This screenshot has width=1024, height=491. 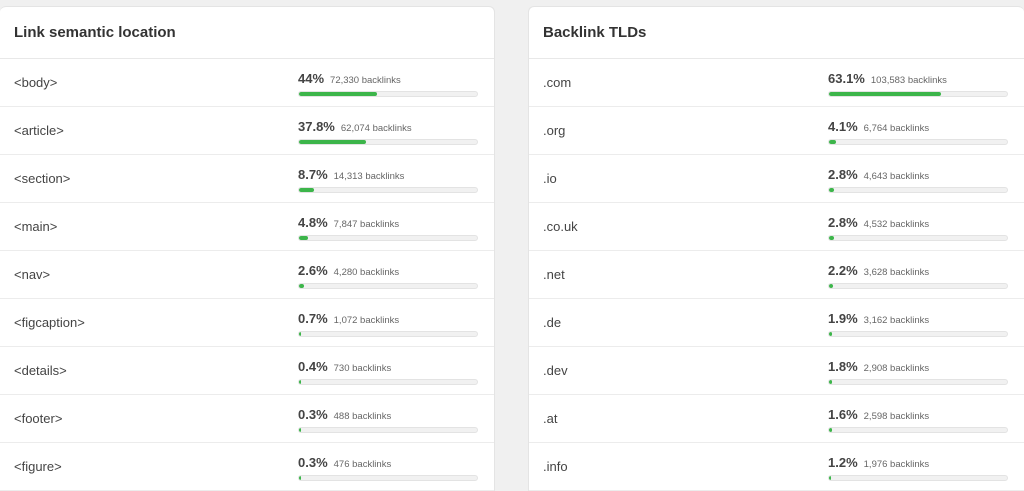 What do you see at coordinates (919, 78) in the screenshot?
I see `metric-text: 63.1% 103,583 backlinks` at bounding box center [919, 78].